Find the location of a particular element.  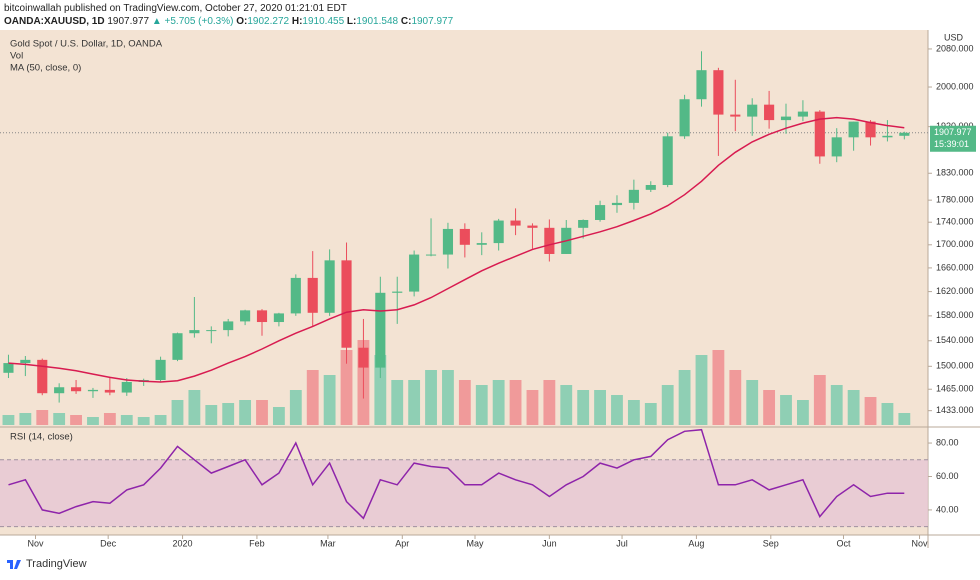

rsi-tick-label: 40.00 is located at coordinates (947, 509).